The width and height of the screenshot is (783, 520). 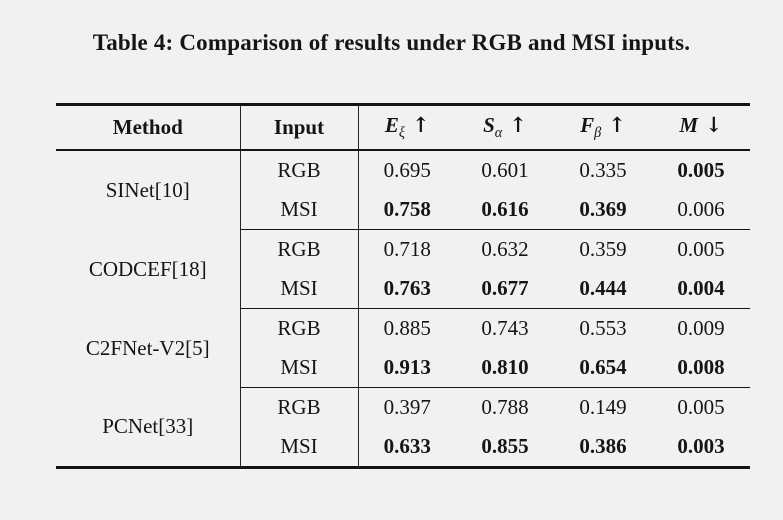 What do you see at coordinates (701, 328) in the screenshot?
I see `value-cell: 0.009` at bounding box center [701, 328].